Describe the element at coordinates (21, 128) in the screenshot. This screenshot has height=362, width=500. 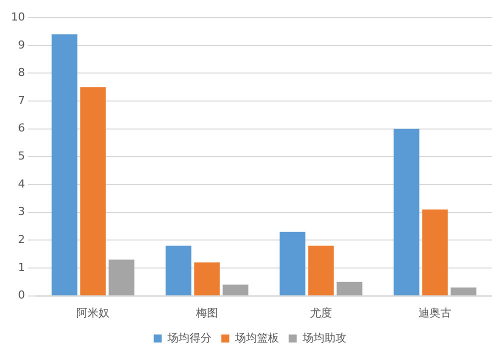
I see `y-tick-label: 6` at that location.